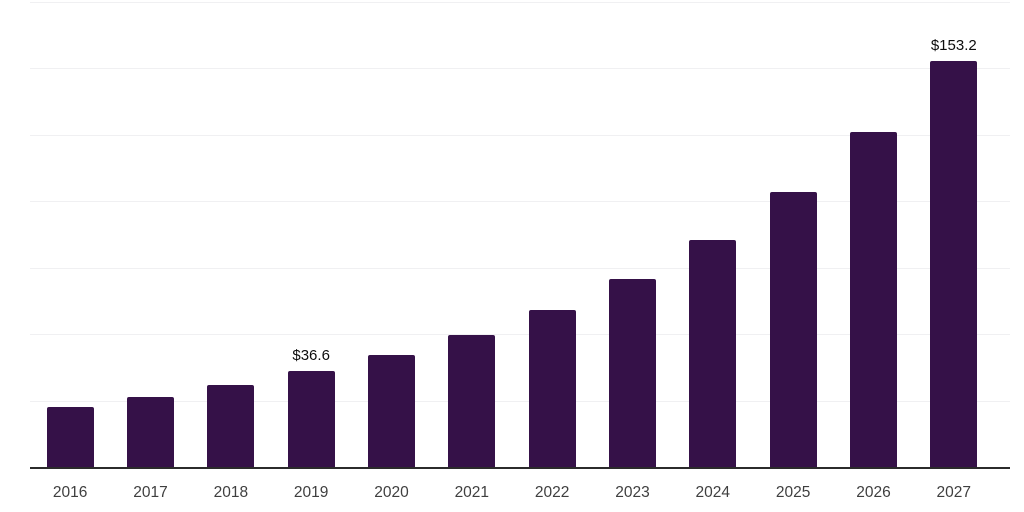  Describe the element at coordinates (632, 235) in the screenshot. I see `bar-slot-2023` at that location.